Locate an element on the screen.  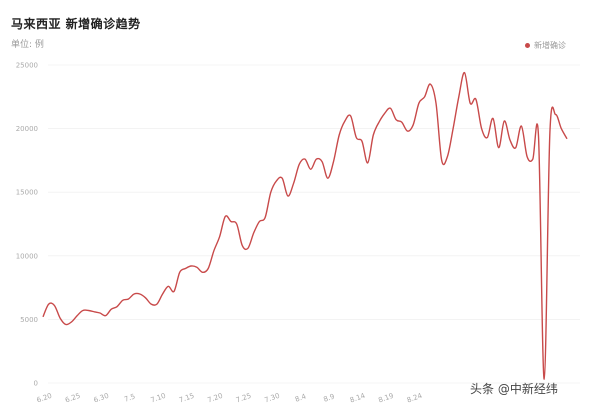
y-tick-label: 0 is located at coordinates (36, 384).